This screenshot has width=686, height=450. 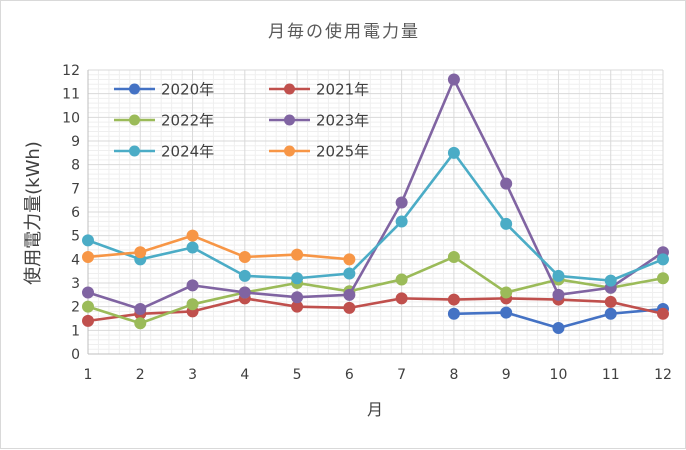 What do you see at coordinates (342, 121) in the screenshot?
I see `legend-label: 2023年` at bounding box center [342, 121].